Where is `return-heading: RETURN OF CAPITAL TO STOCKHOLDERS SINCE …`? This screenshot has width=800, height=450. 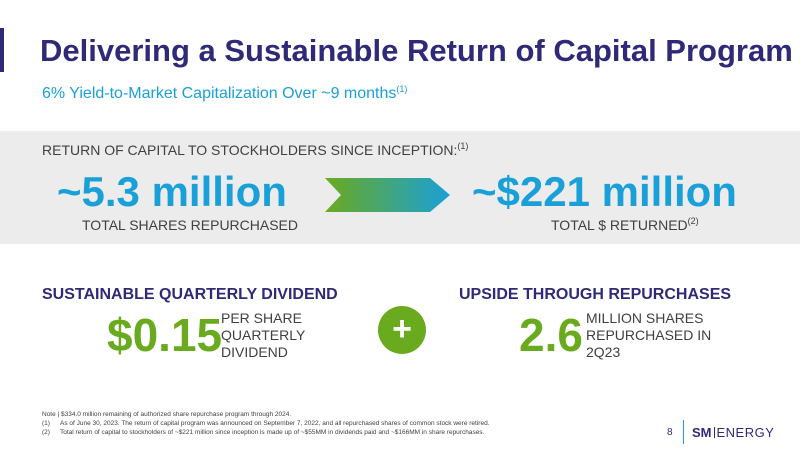
return-heading: RETURN OF CAPITAL TO STOCKHOLDERS SINCE … is located at coordinates (255, 149).